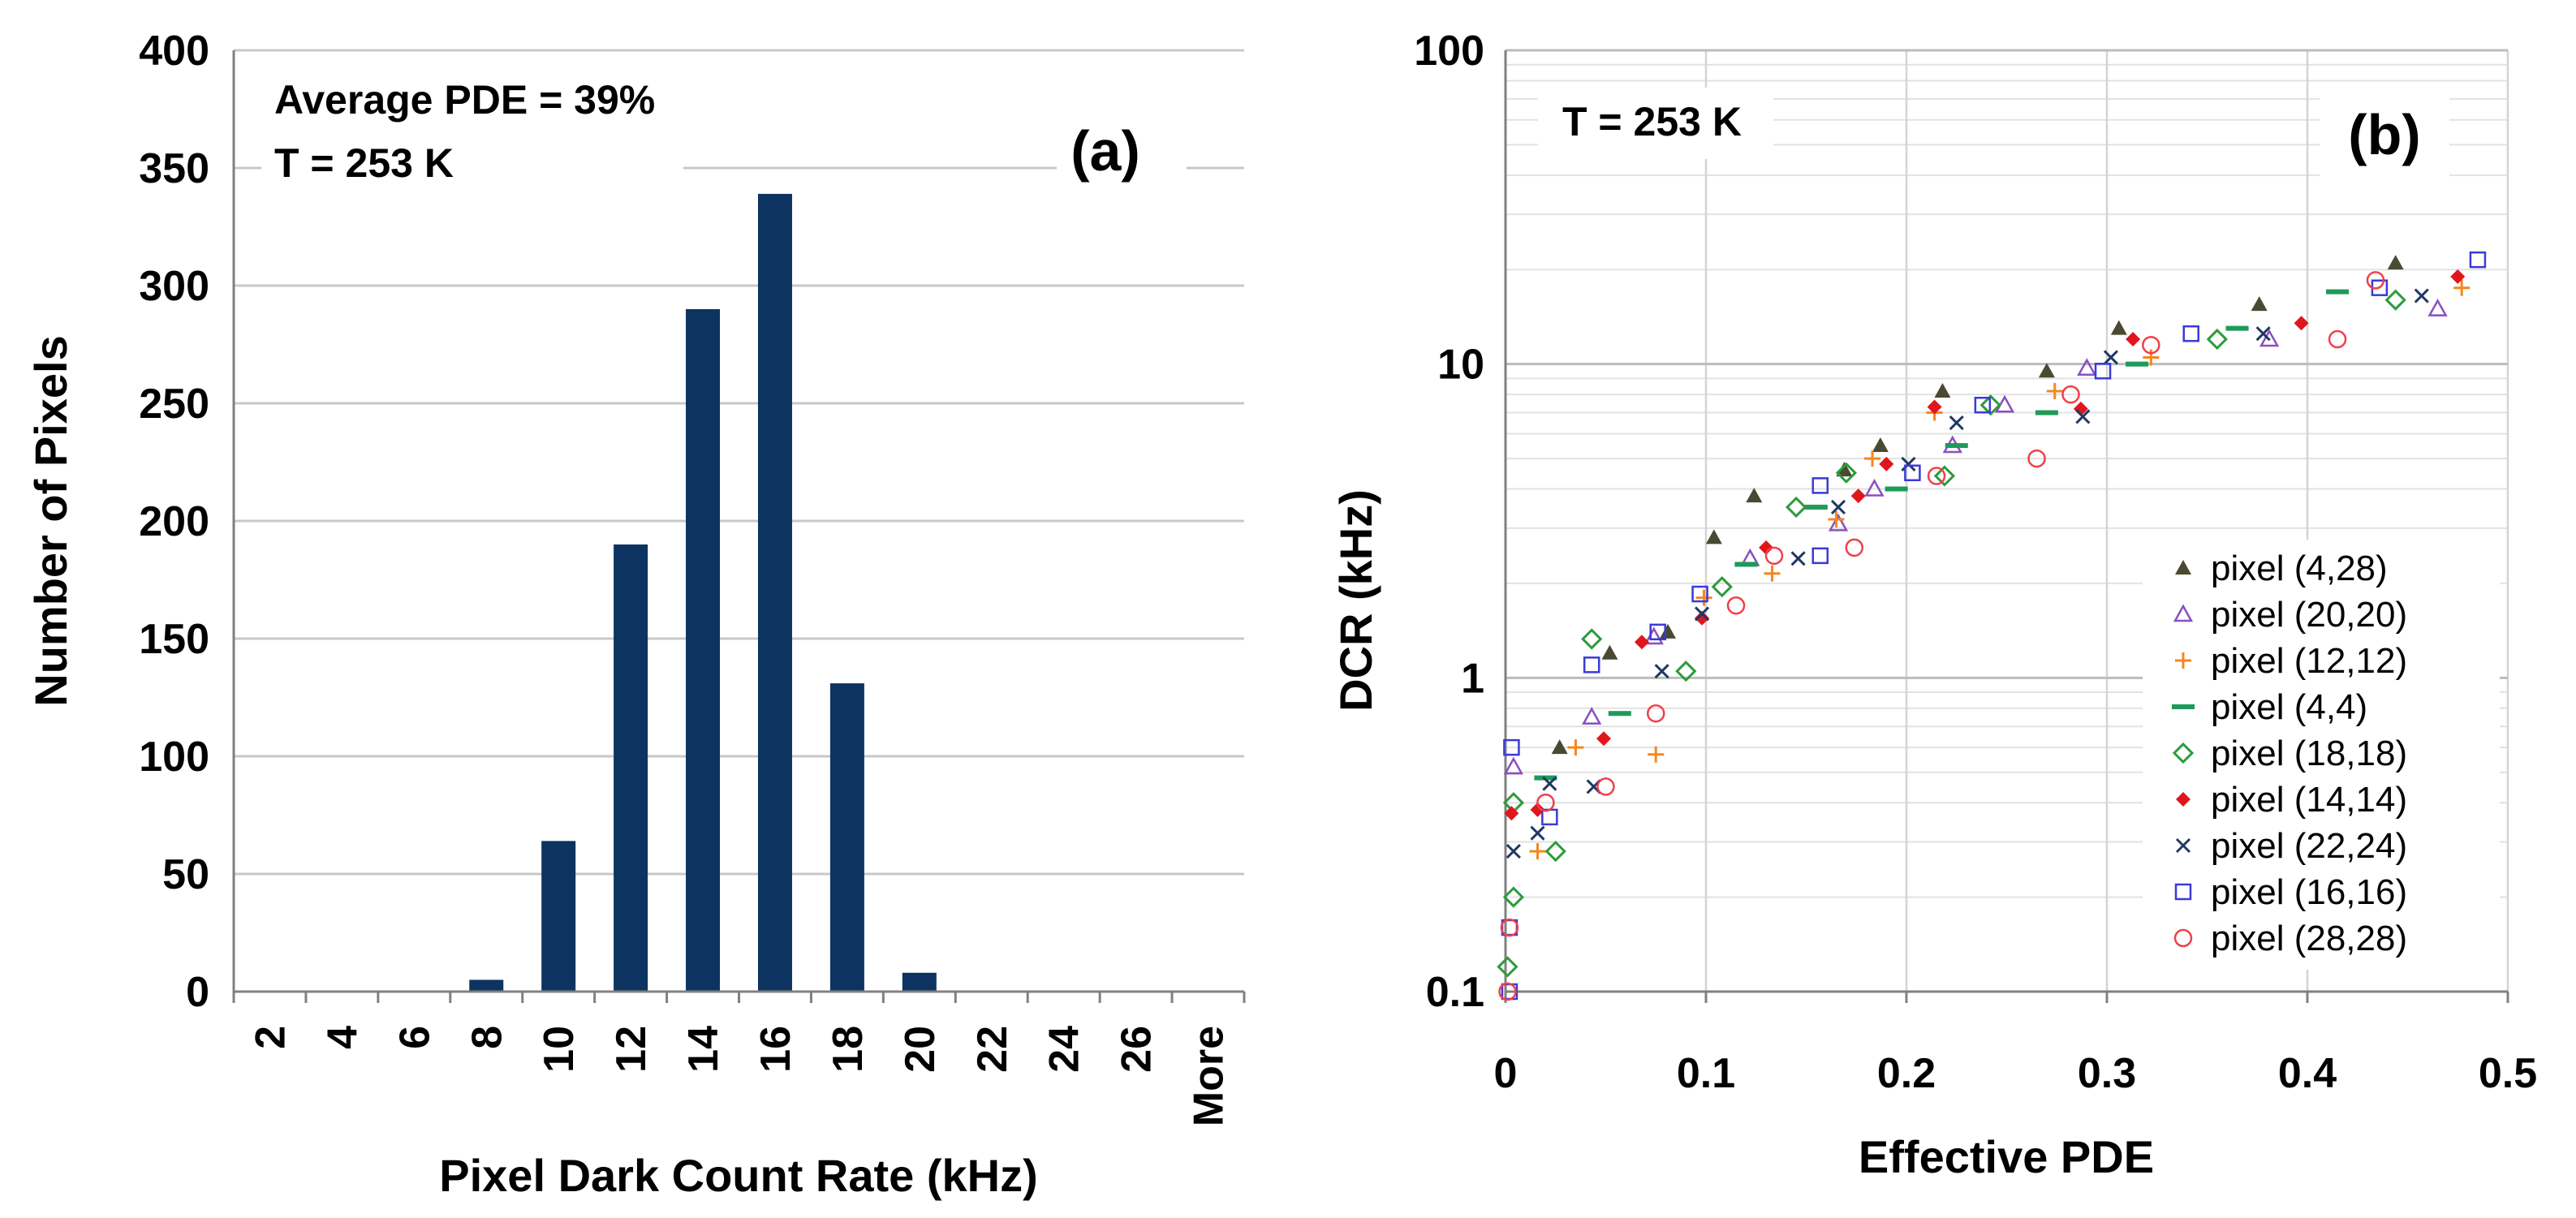  Describe the element at coordinates (415, 1037) in the screenshot. I see `histogram-x-tick-label: 6` at that location.